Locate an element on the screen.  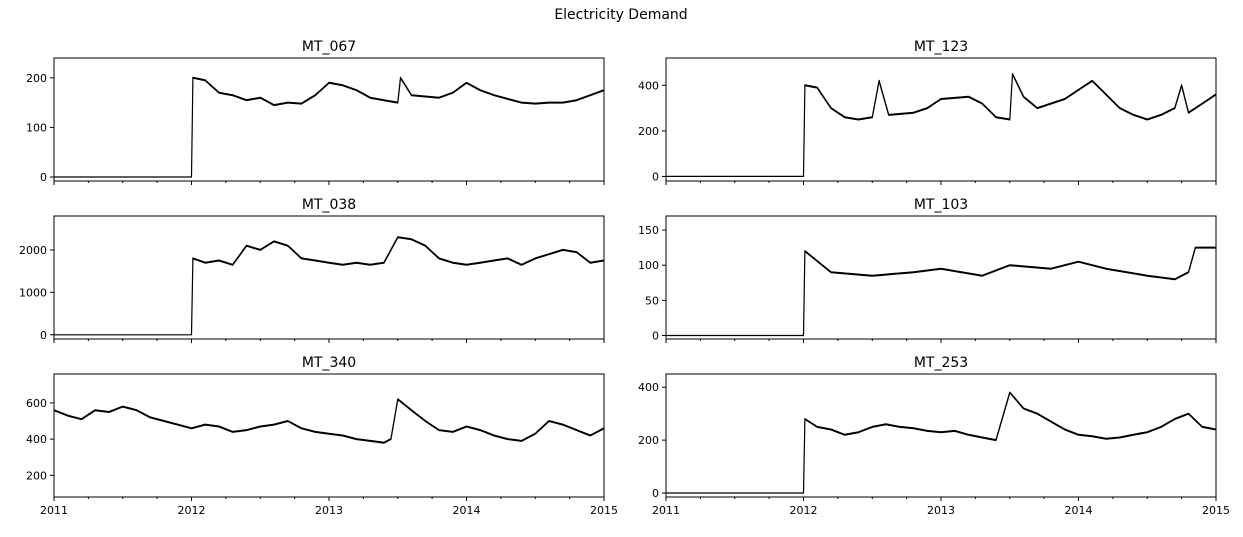
series-line-mt067 is located at coordinates (329, 127).